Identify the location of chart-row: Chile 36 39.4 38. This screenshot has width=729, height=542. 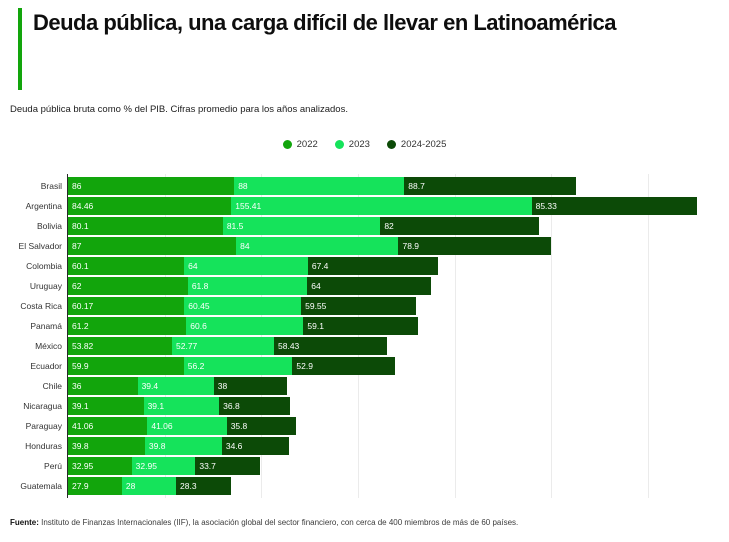
(364, 386).